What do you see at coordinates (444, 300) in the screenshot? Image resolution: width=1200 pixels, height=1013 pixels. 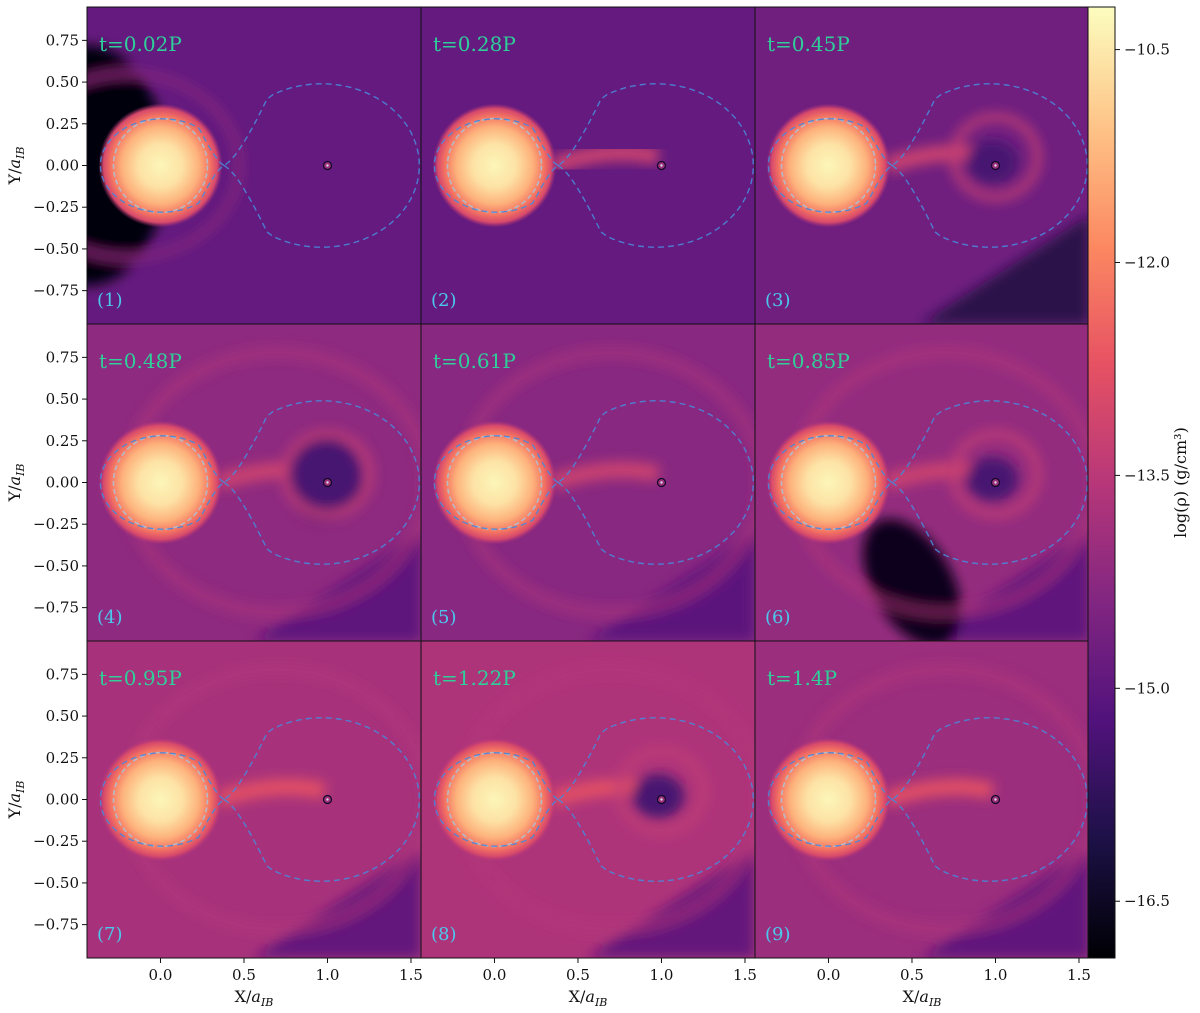 I see `panel-index-label: (2)` at bounding box center [444, 300].